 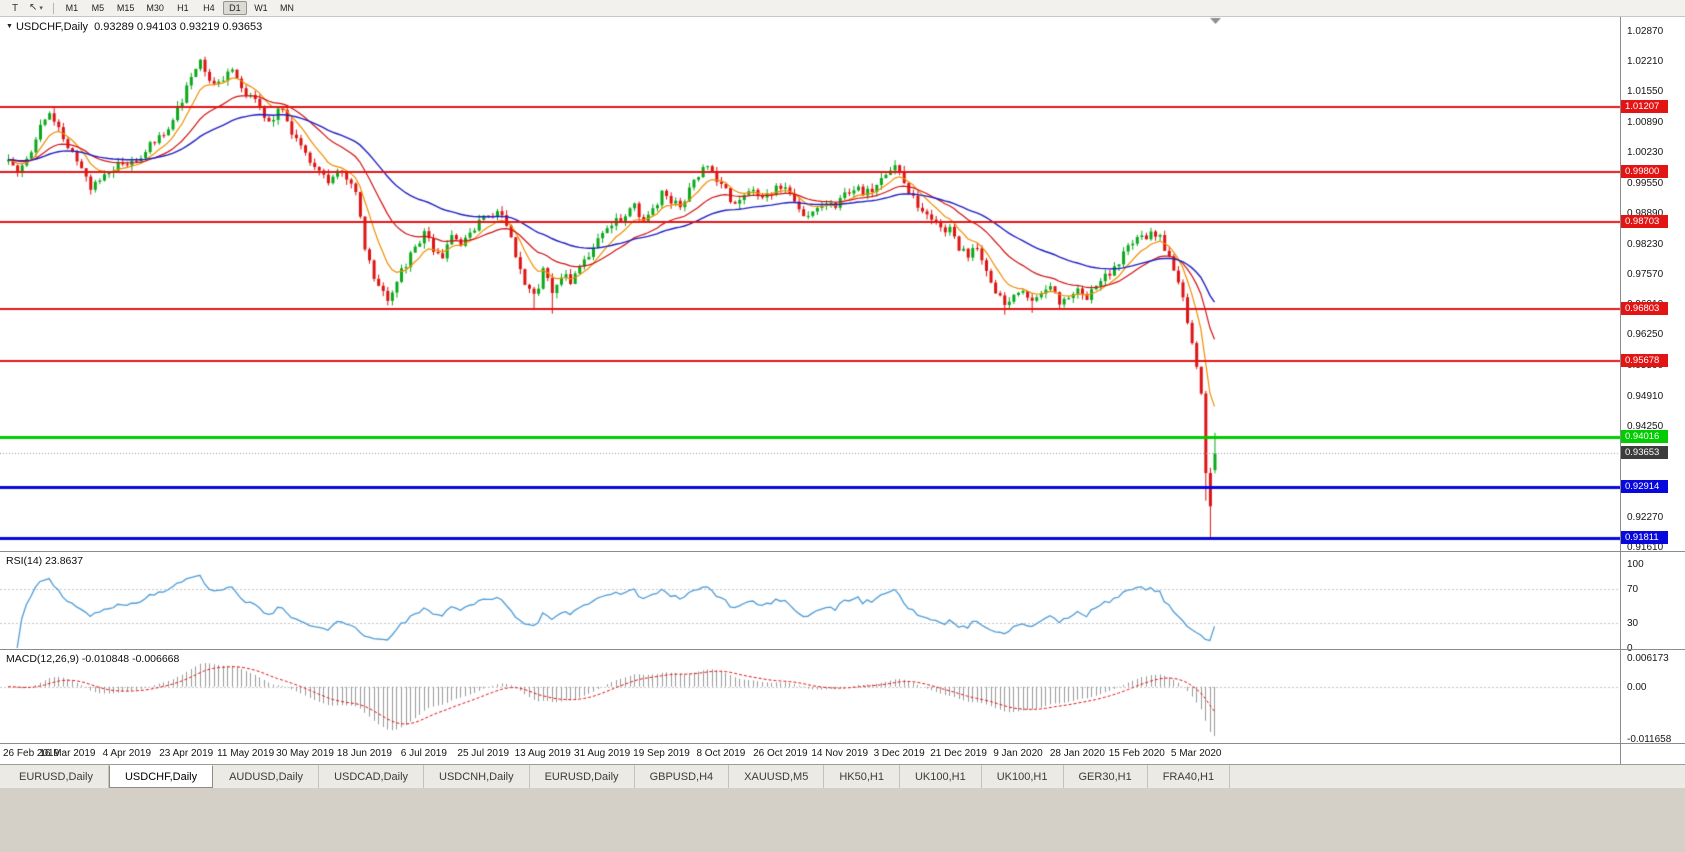 What do you see at coordinates (1645, 335) in the screenshot?
I see `price-tick-label: 0.96250` at bounding box center [1645, 335].